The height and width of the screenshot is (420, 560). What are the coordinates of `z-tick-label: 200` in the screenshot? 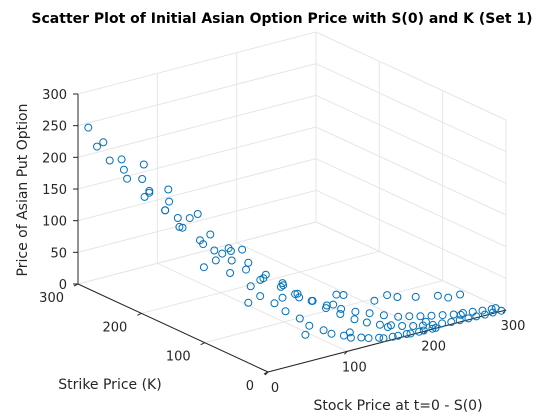 It's located at (54, 158).